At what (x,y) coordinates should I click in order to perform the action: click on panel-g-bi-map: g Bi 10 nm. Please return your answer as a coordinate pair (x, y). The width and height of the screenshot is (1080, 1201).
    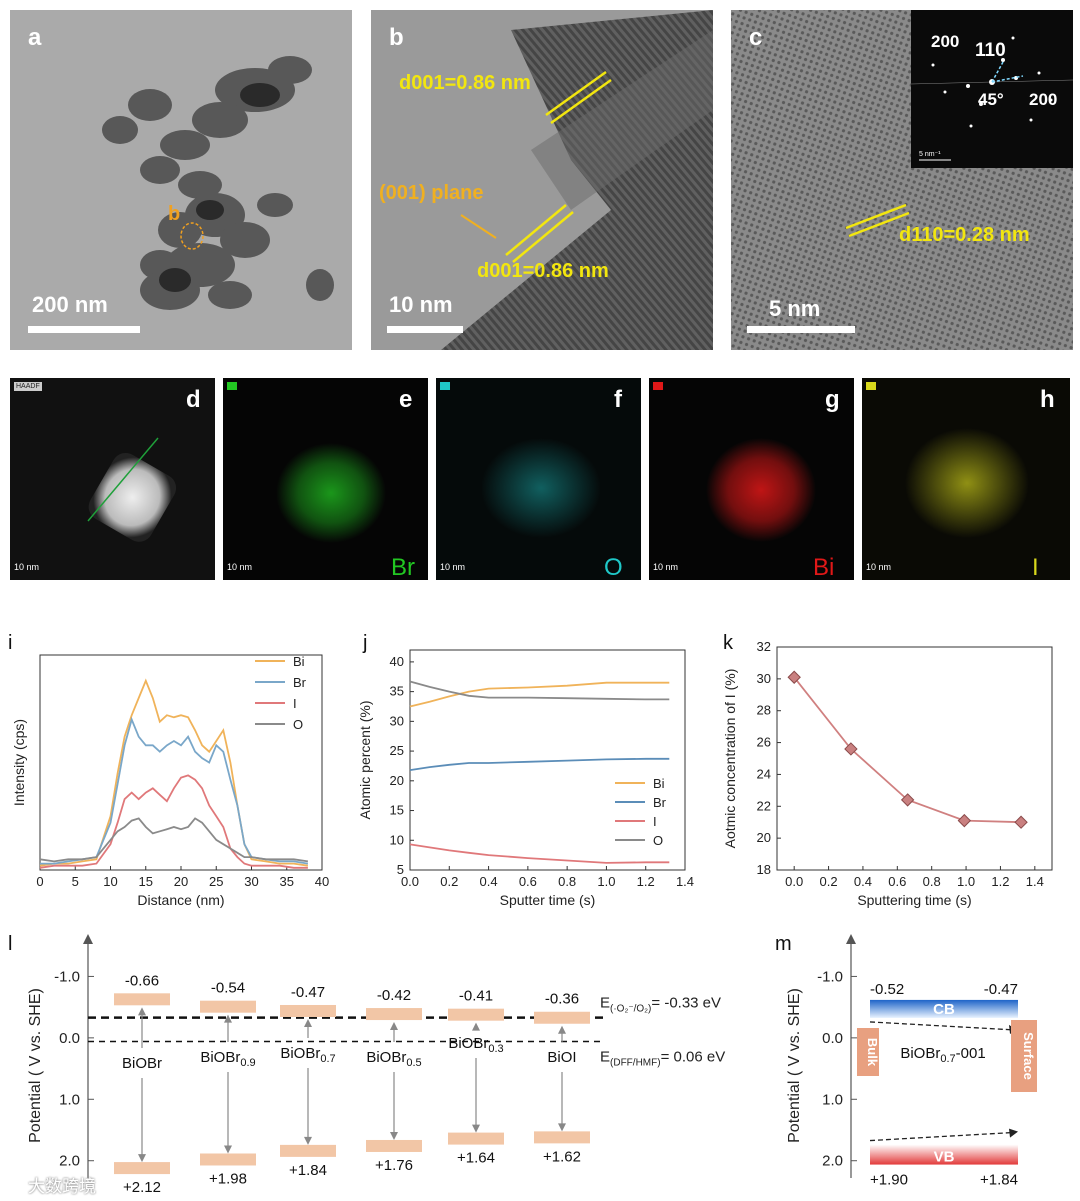
    Looking at the image, I should click on (751, 479).